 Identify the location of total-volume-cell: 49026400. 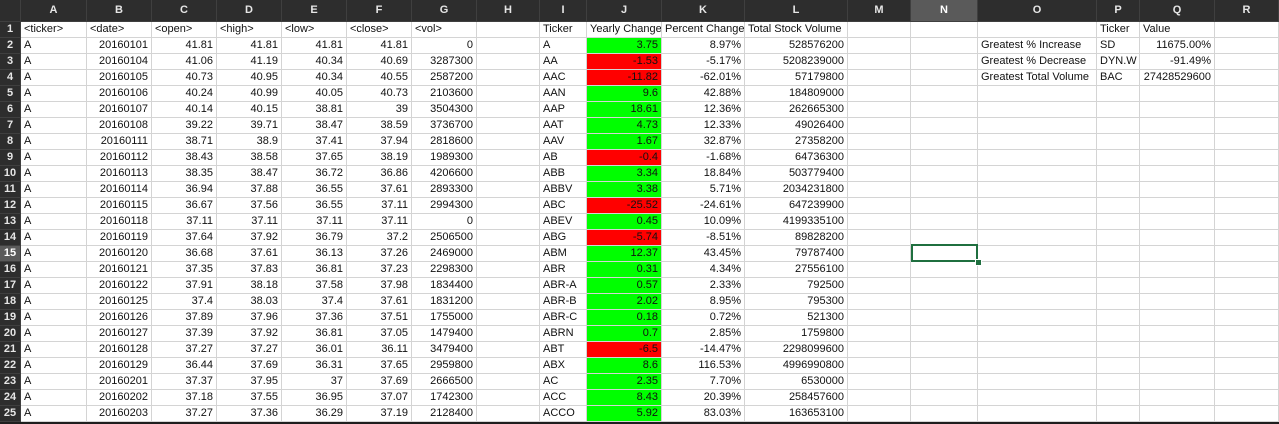
(796, 126).